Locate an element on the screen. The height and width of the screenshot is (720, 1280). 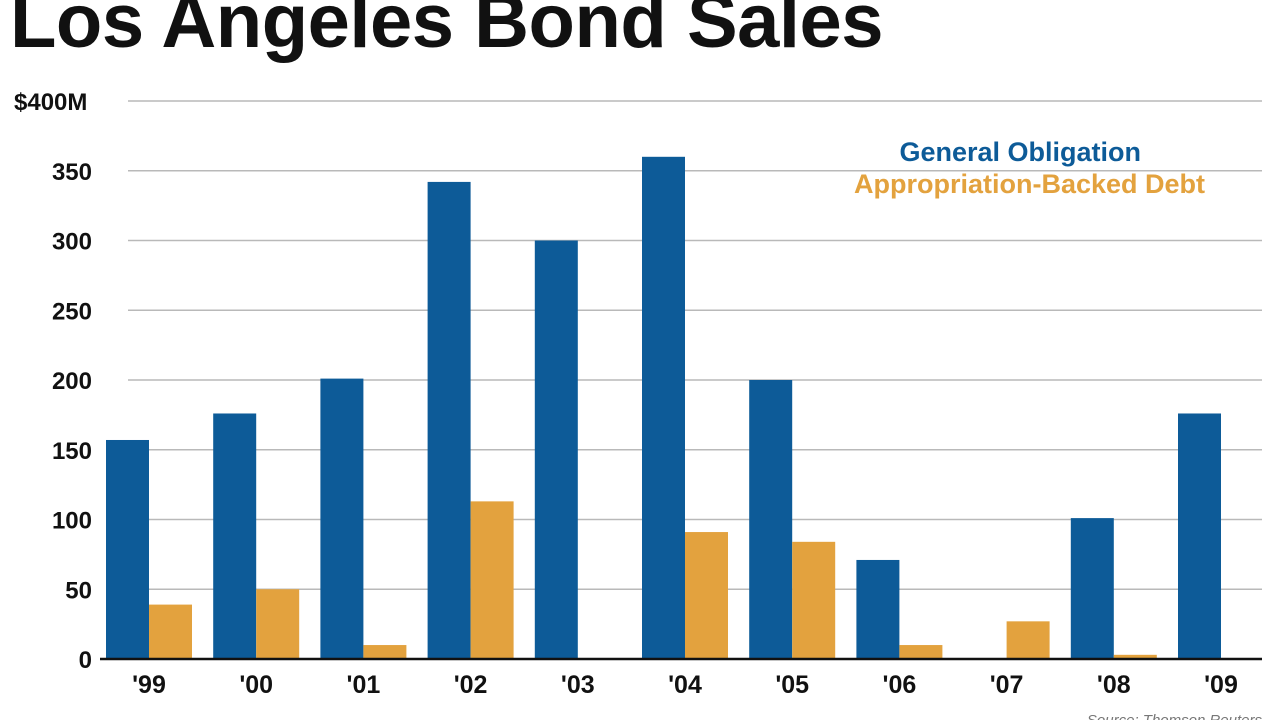
x-tick-label-08: '08 is located at coordinates (1114, 685).